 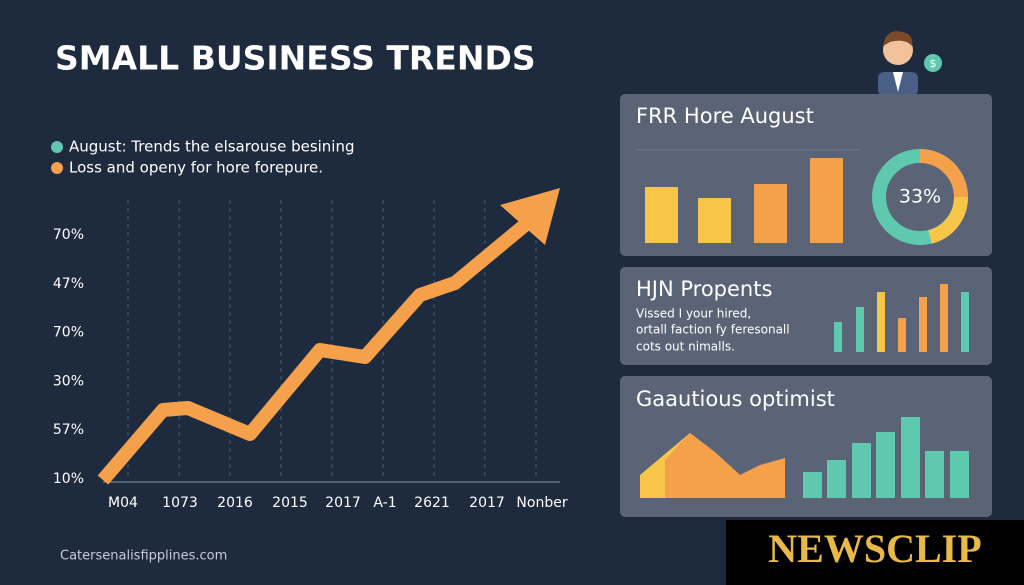 What do you see at coordinates (874, 548) in the screenshot?
I see `watermark: NEWSCLIP` at bounding box center [874, 548].